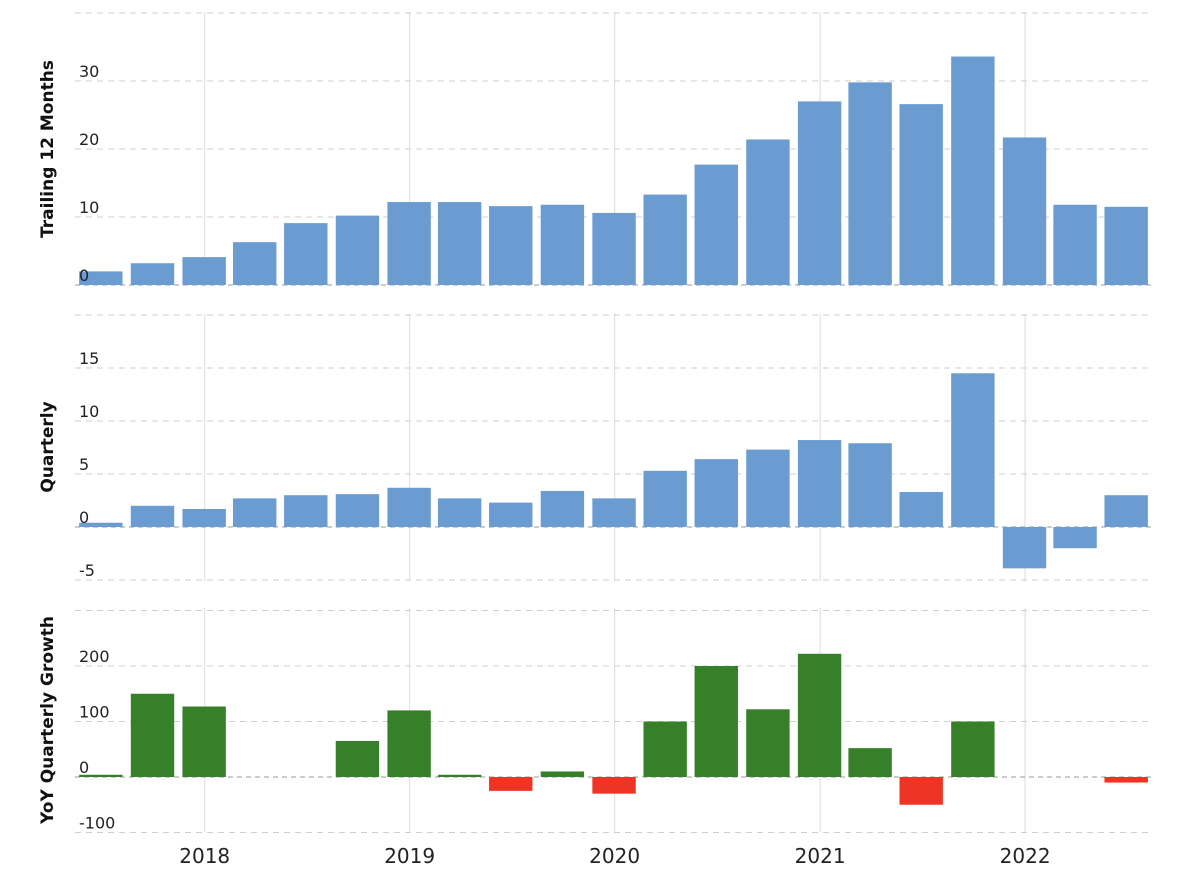 Image resolution: width=1200 pixels, height=875 pixels. Describe the element at coordinates (89, 71) in the screenshot. I see `y-tick-label: 30` at that location.